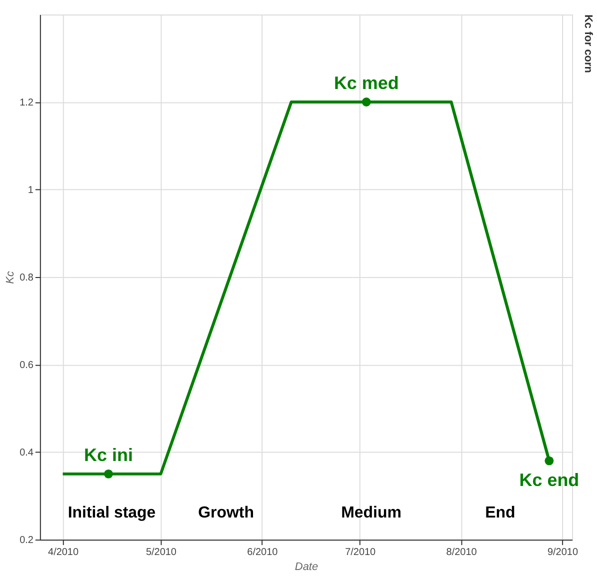  Describe the element at coordinates (112, 513) in the screenshot. I see `annotation: Initial stage` at that location.